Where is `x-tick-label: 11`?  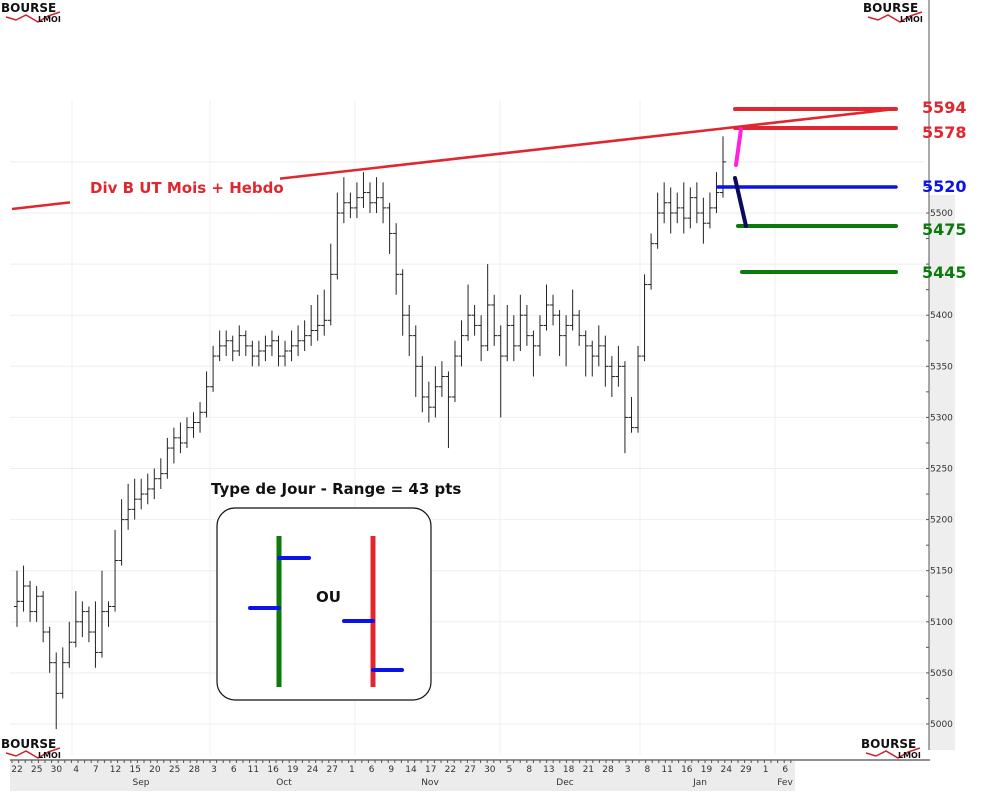
x-tick-label: 11 is located at coordinates (666, 770).